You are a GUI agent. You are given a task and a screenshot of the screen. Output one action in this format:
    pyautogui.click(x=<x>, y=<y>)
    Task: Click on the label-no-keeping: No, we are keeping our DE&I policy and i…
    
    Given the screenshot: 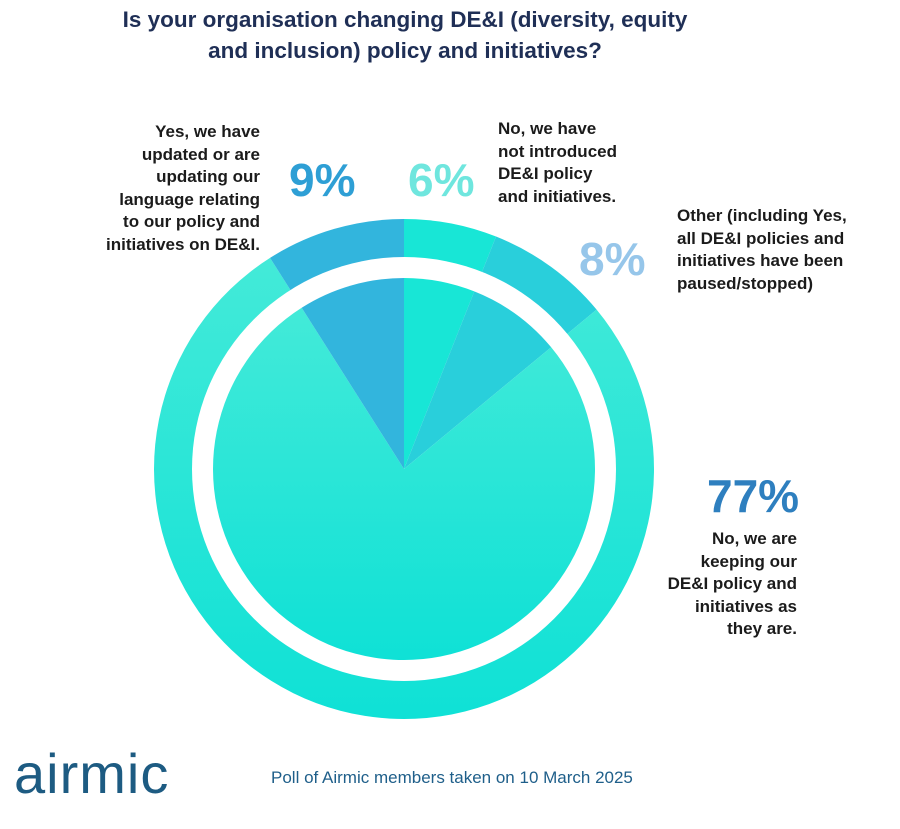 What is the action you would take?
    pyautogui.click(x=732, y=583)
    